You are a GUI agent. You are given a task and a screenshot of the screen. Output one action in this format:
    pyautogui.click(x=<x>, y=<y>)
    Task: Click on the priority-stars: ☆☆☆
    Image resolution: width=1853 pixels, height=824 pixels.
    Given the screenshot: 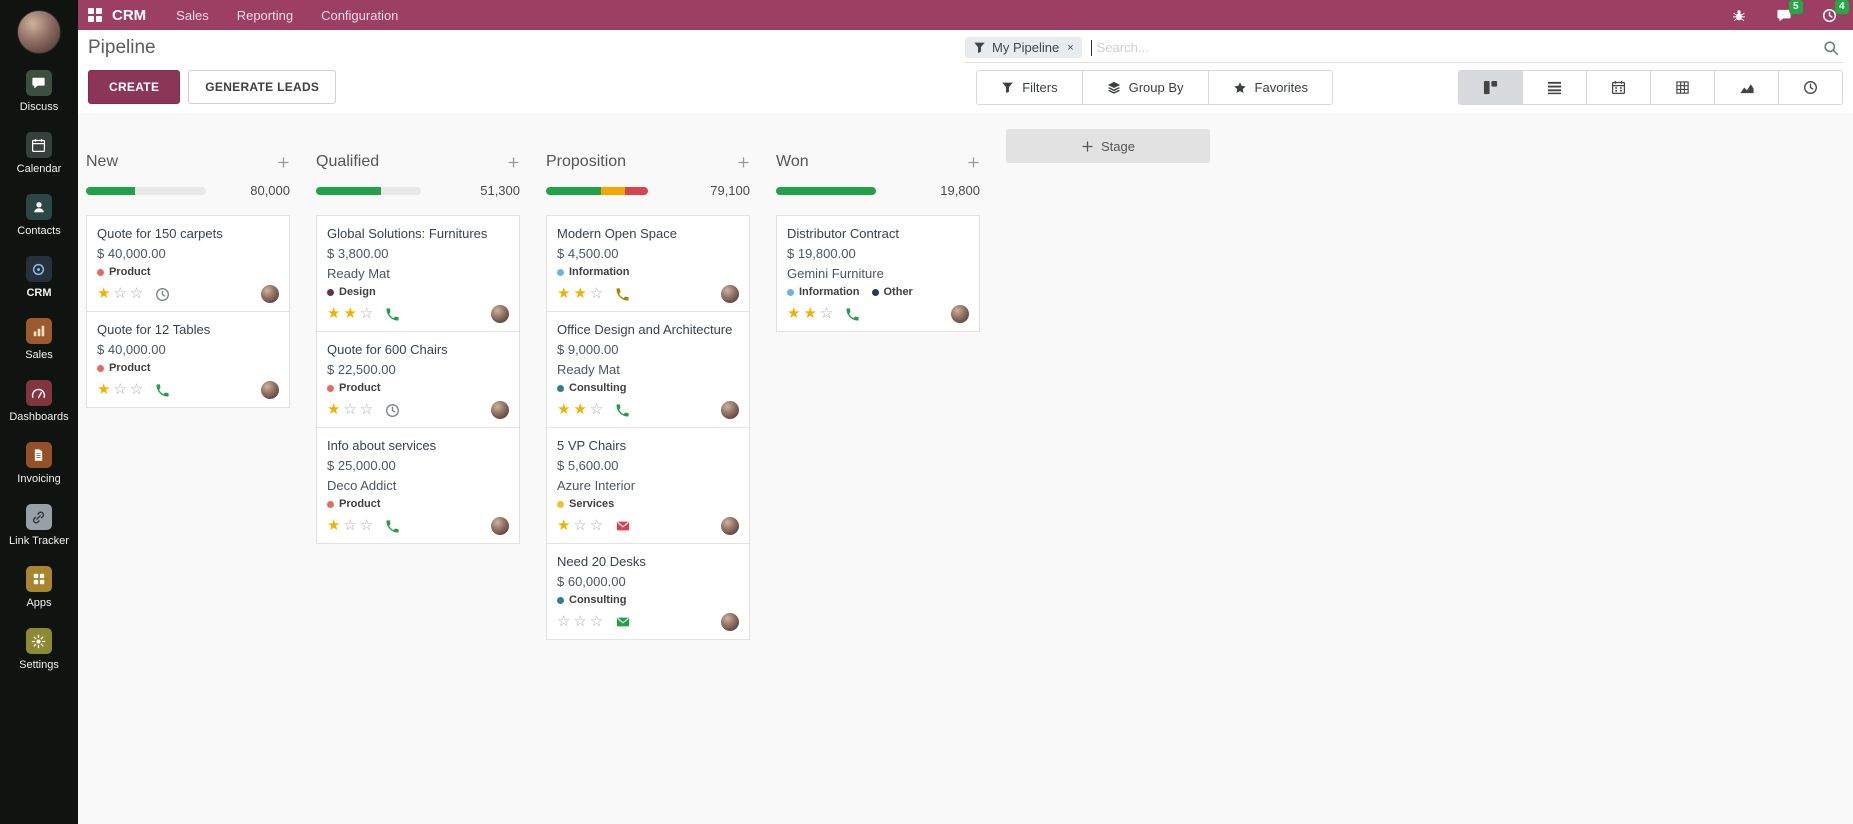 What is the action you would take?
    pyautogui.click(x=581, y=622)
    